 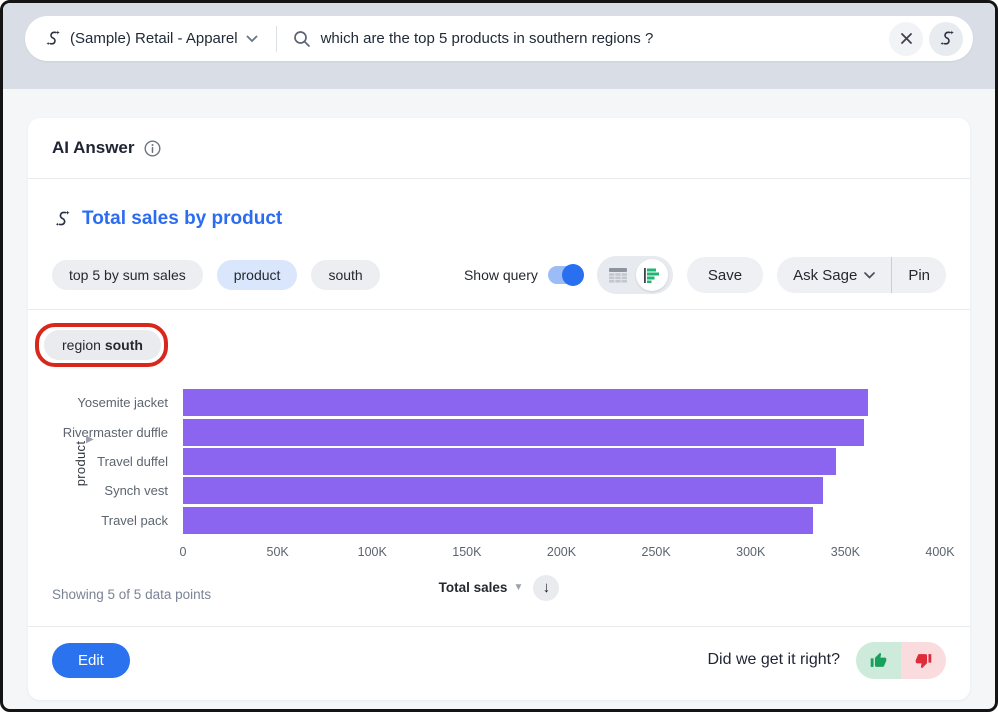 I want to click on edit-button: Edit, so click(x=91, y=660).